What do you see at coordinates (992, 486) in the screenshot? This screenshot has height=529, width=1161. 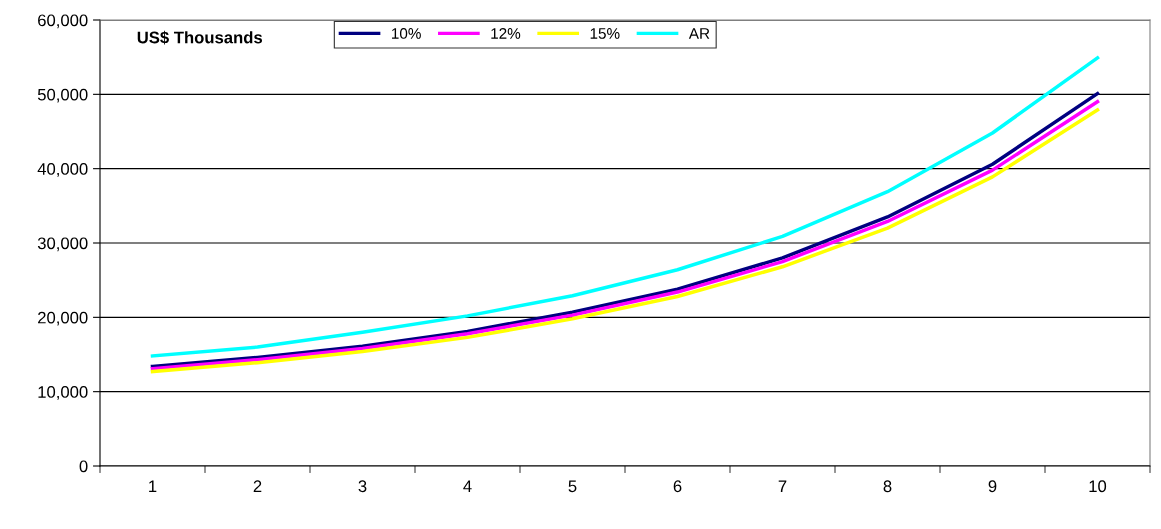 I see `x-tick-label: 9` at bounding box center [992, 486].